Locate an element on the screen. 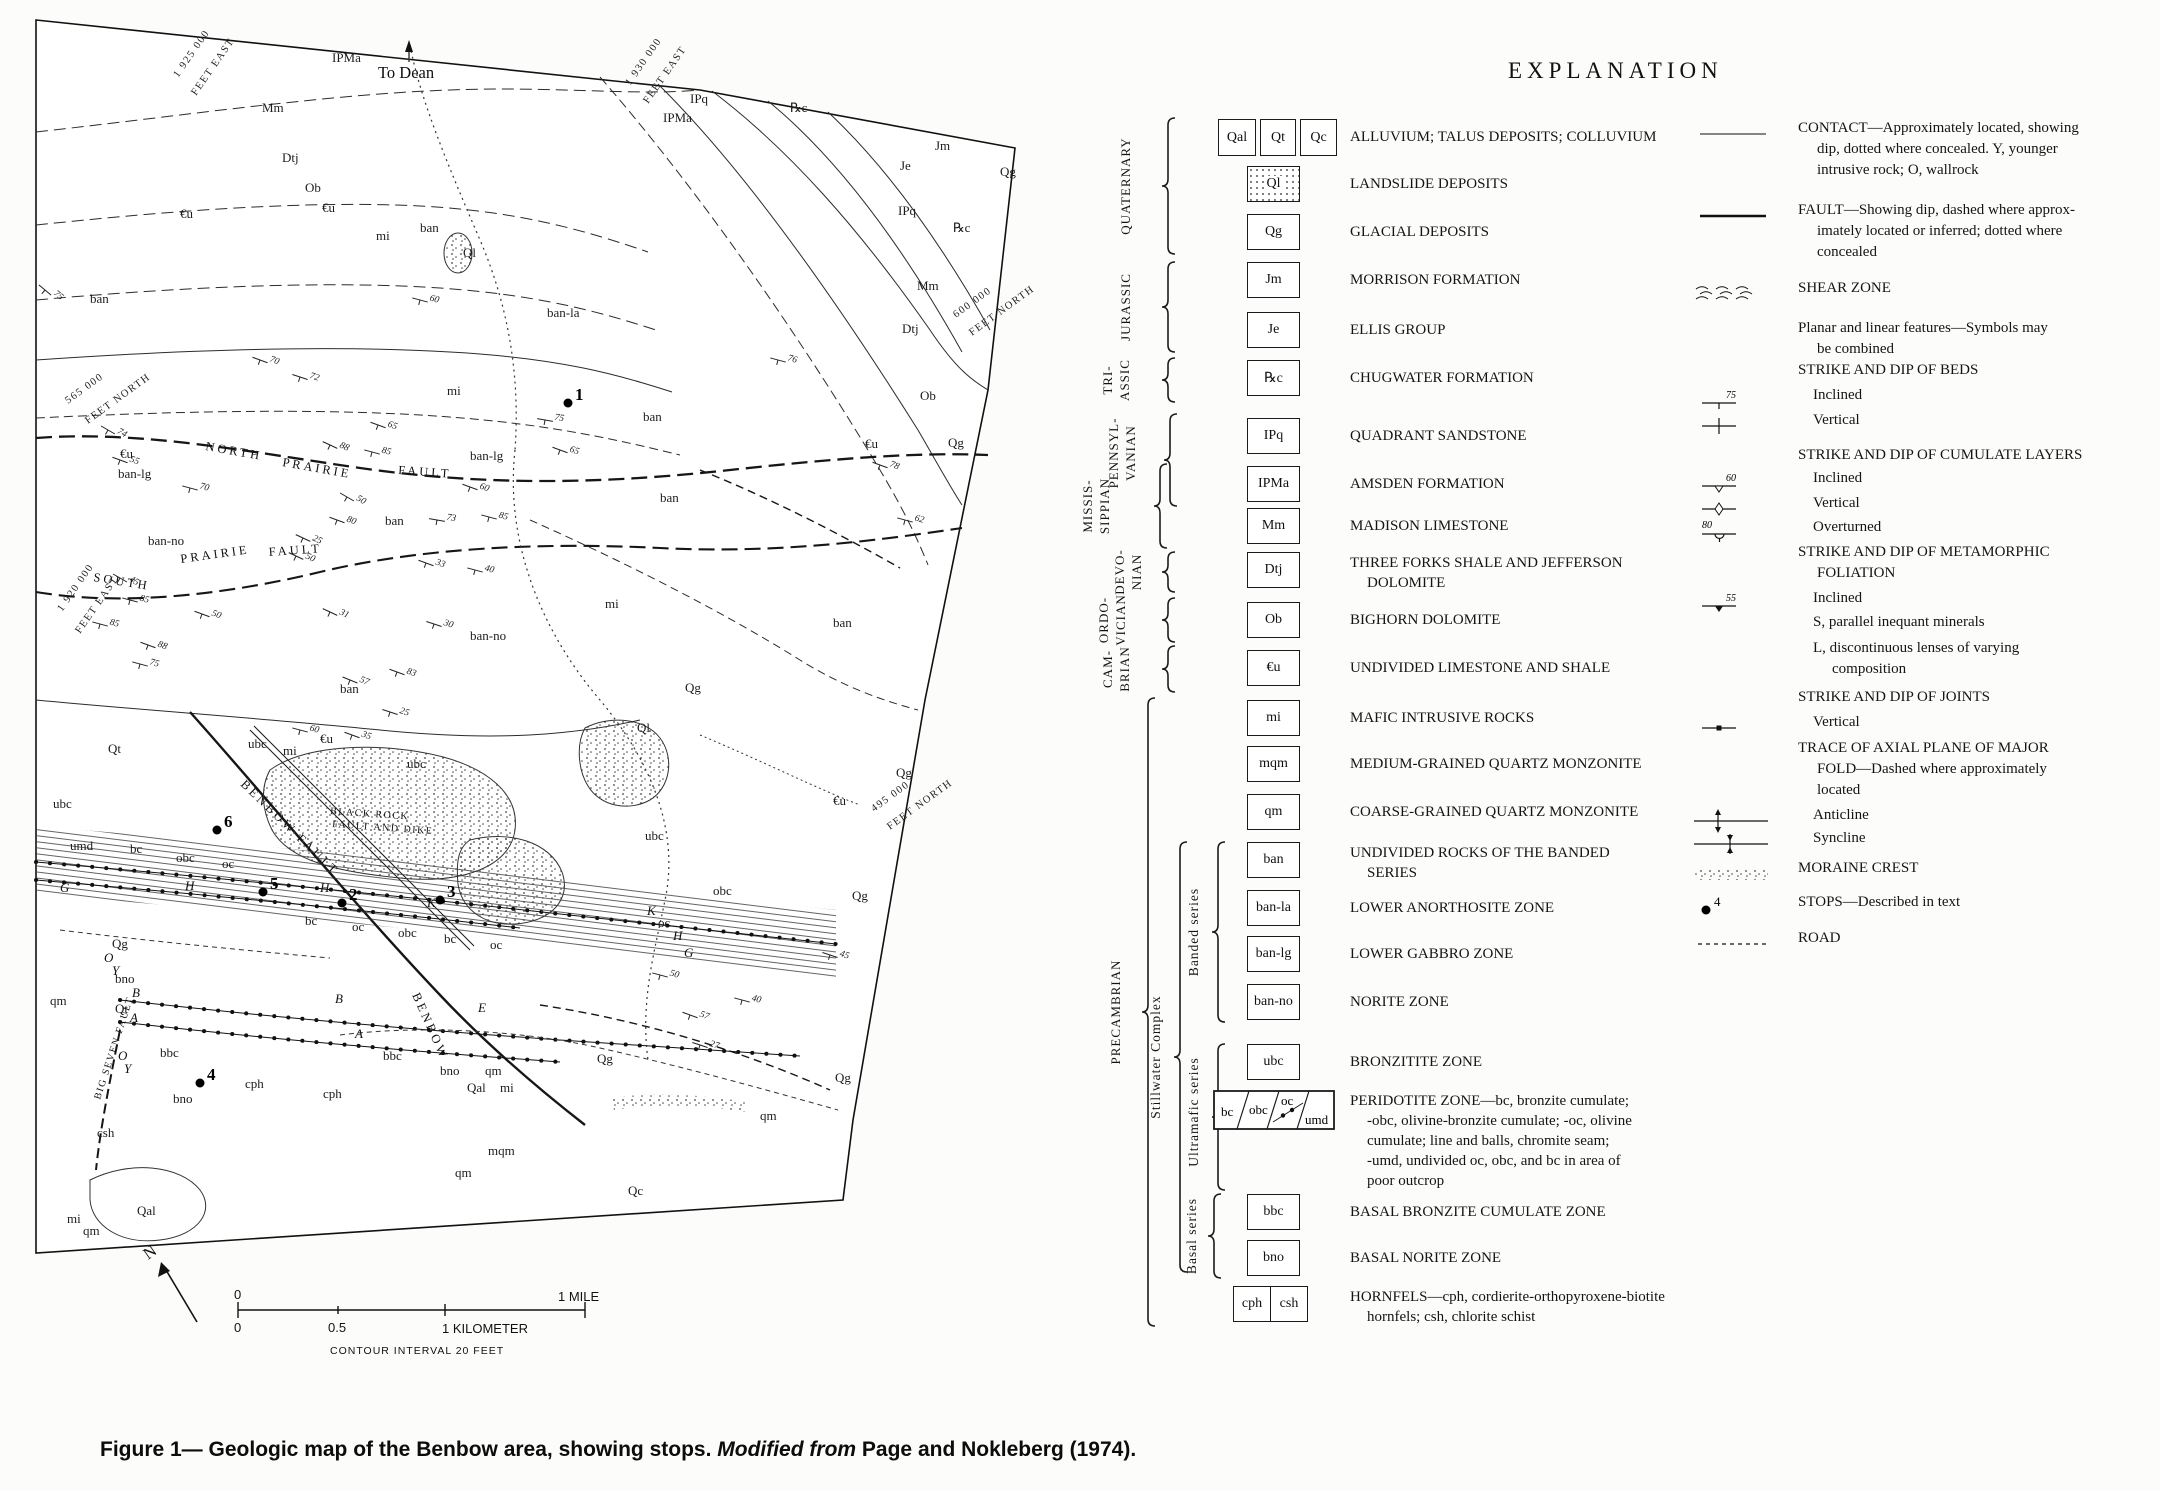 The height and width of the screenshot is (1490, 2160). map-label: ban-la is located at coordinates (563, 312).